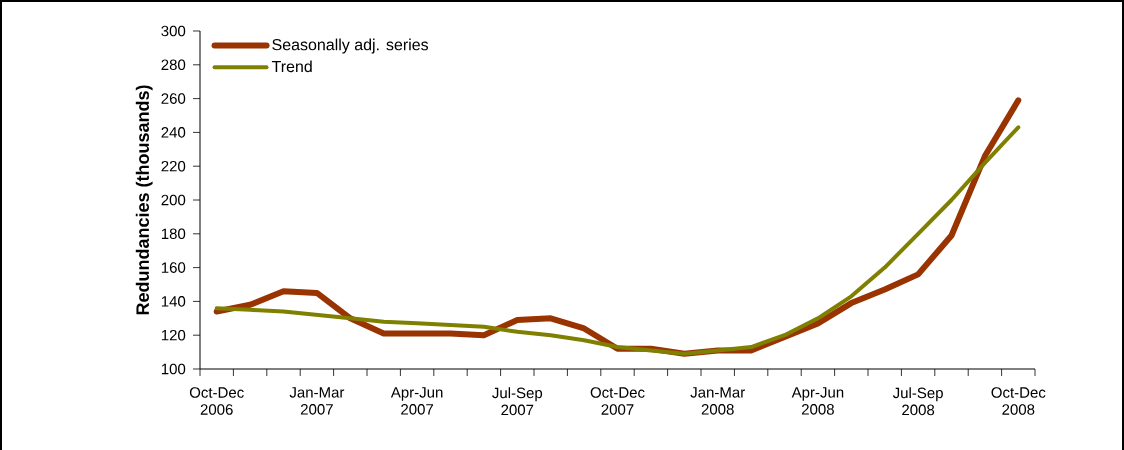 This screenshot has height=450, width=1124. I want to click on y-tick-label: 300, so click(173, 31).